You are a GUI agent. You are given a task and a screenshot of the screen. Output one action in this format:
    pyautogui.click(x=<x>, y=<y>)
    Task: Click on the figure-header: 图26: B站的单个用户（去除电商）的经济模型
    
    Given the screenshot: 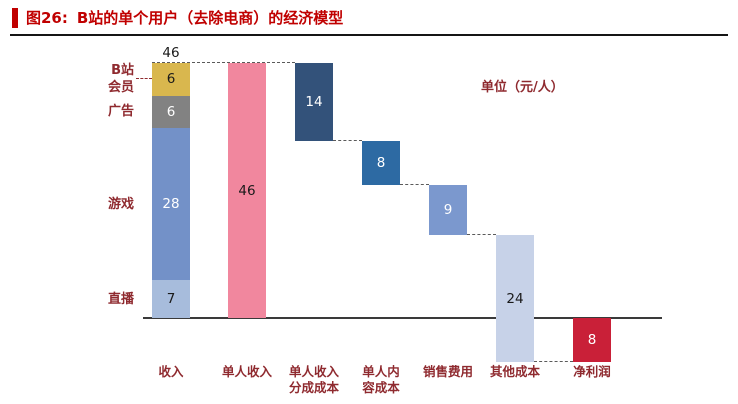 What is the action you would take?
    pyautogui.click(x=177, y=17)
    